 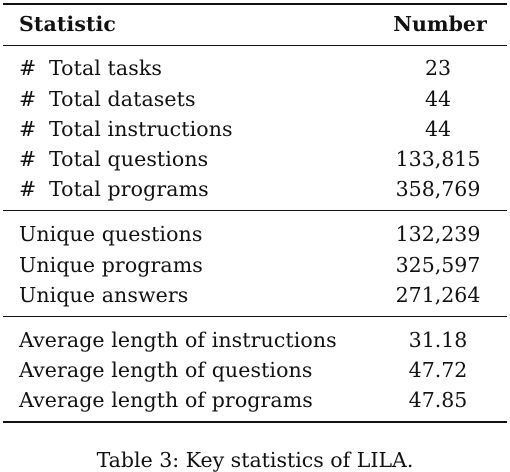 What do you see at coordinates (255, 129) in the screenshot?
I see `table-row: # Total instructions 44` at bounding box center [255, 129].